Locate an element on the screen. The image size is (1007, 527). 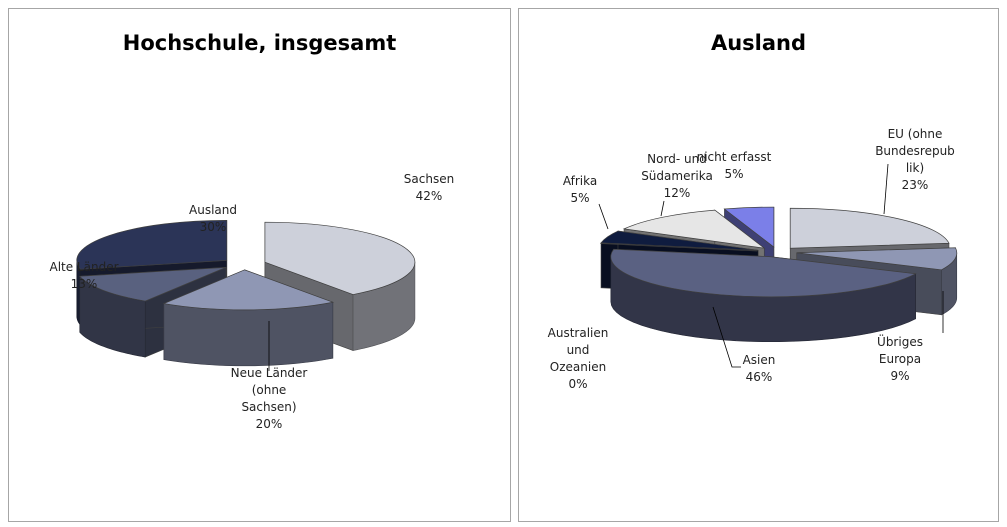
pie-data-label: Neue Länder (ohne Sachsen) 20% is located at coordinates (269, 398).